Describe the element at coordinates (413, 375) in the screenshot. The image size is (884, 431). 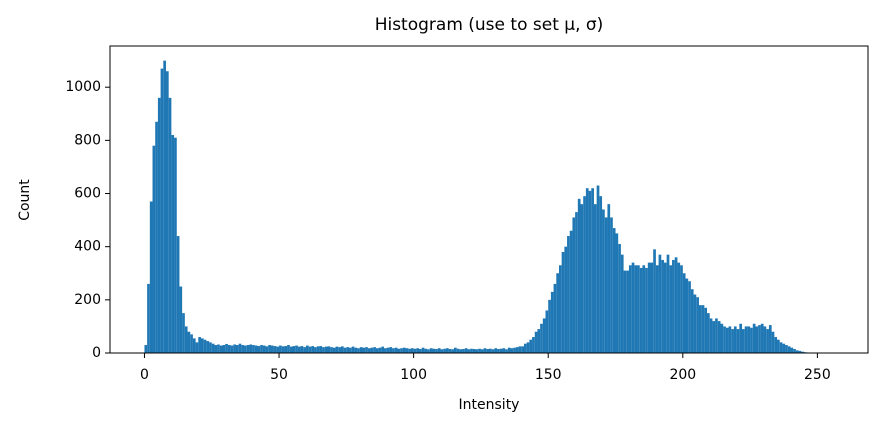
I see `x-tick-label: 100` at that location.